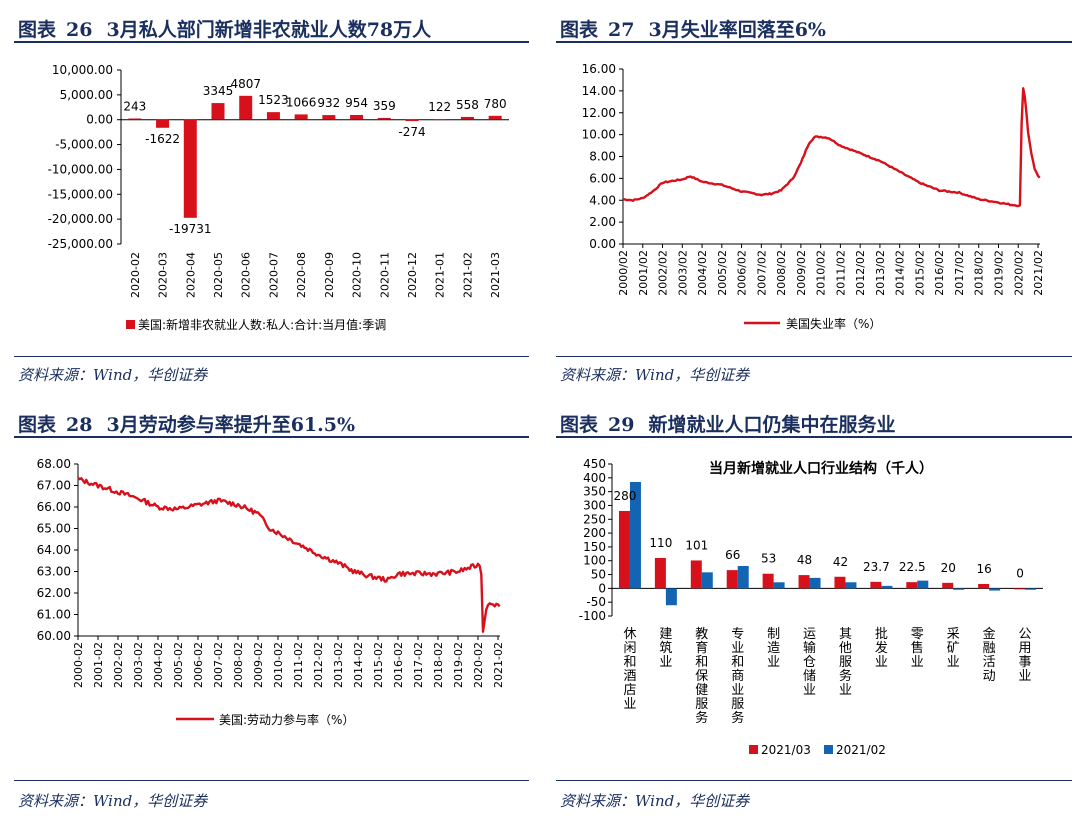  What do you see at coordinates (959, 273) in the screenshot?
I see `x-tick-label: 2017/02` at bounding box center [959, 273].